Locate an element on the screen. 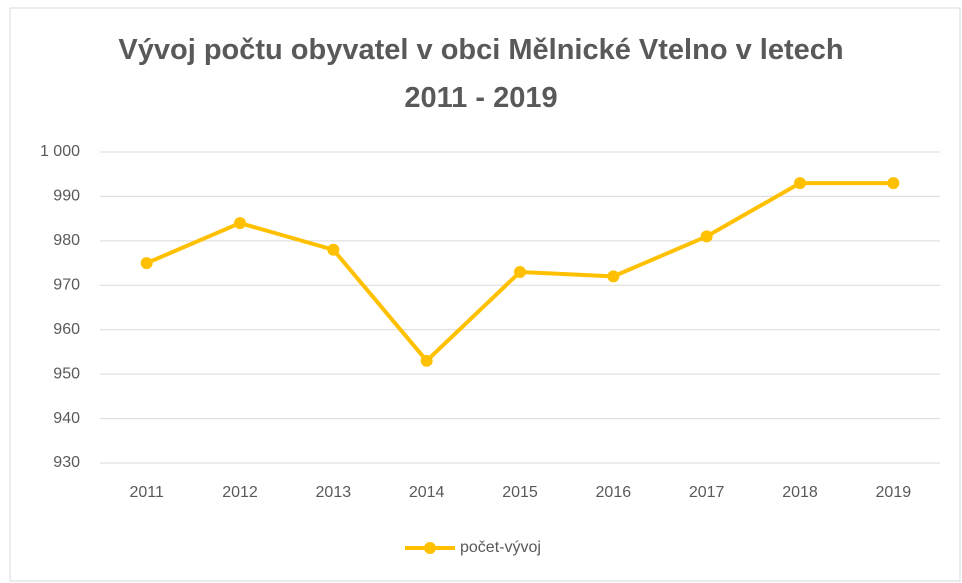 Image resolution: width=962 pixels, height=583 pixels. x-tick-label: 2011 is located at coordinates (146, 492).